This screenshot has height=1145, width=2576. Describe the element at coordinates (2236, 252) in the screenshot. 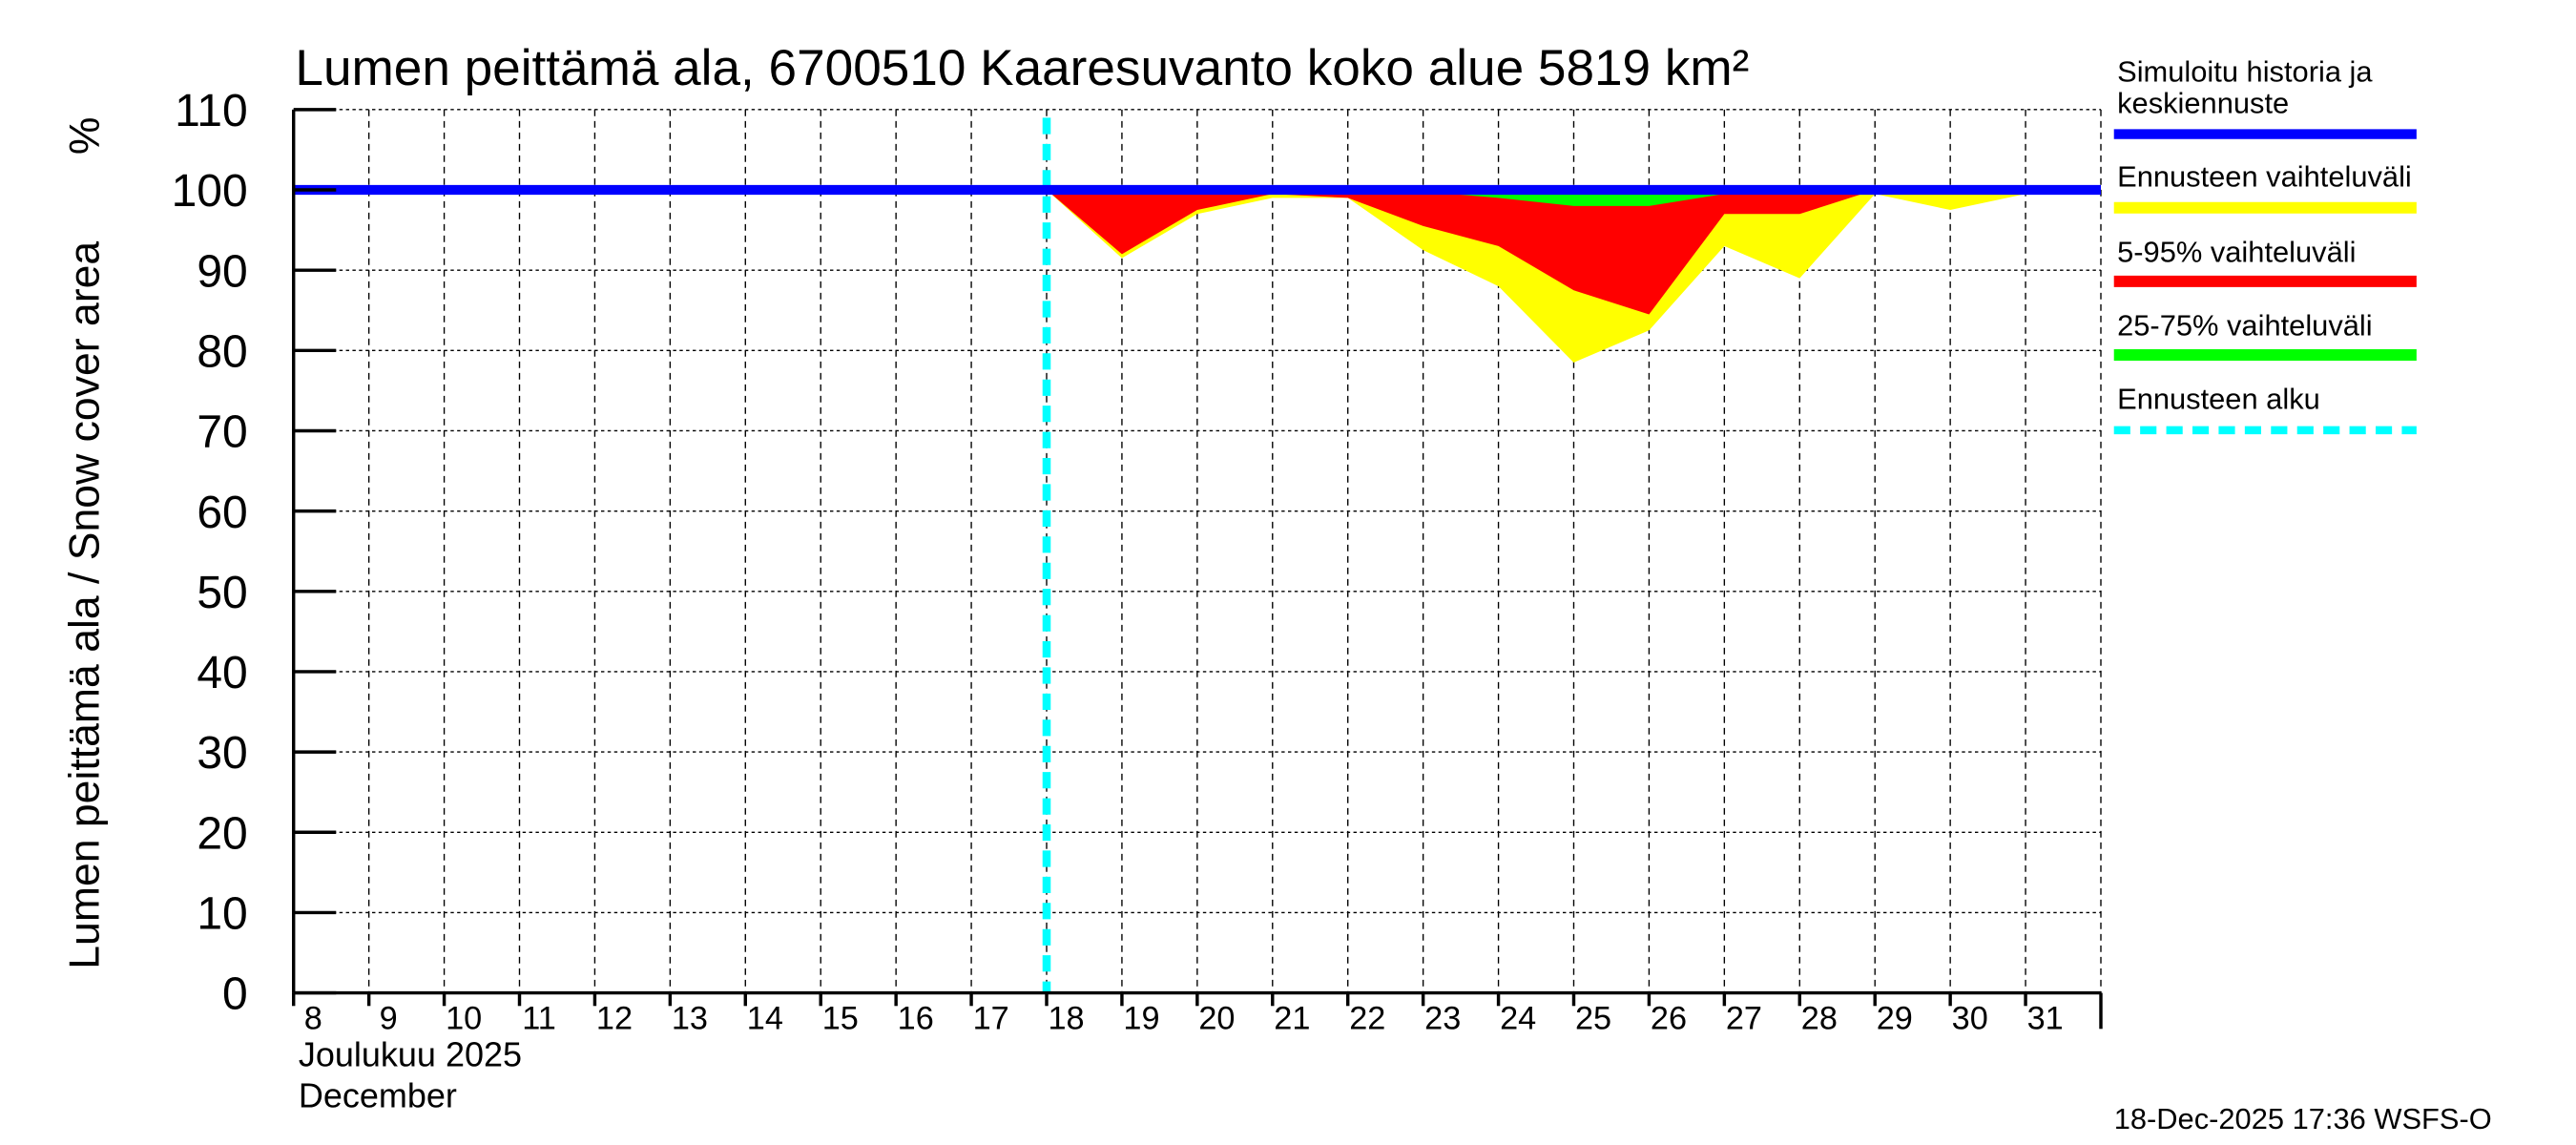

I see `legend-label-5-95: 5-95% vaihteluväli` at that location.